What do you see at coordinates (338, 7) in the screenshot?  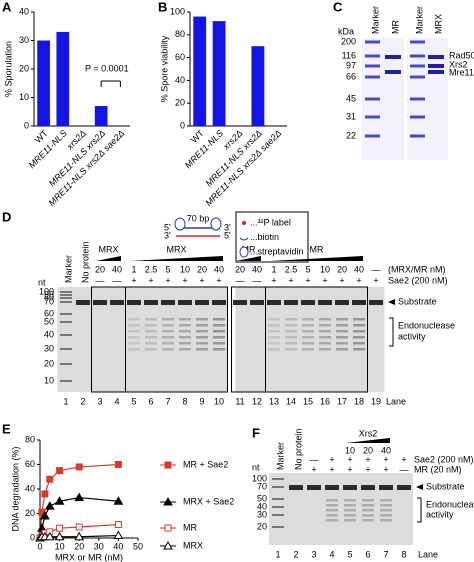 I see `panel-label: C` at bounding box center [338, 7].